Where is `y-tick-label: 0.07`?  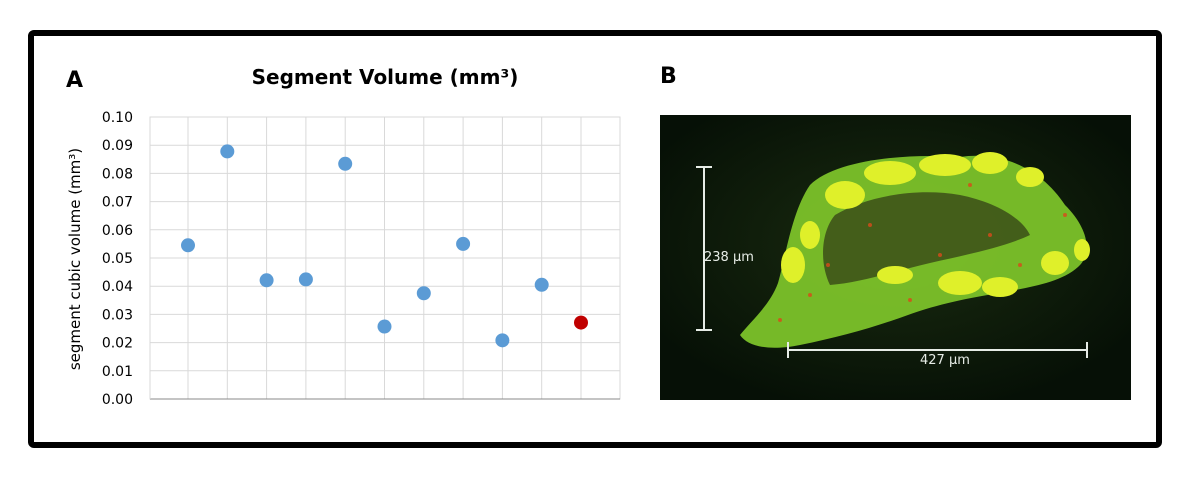 y-tick-label: 0.07 is located at coordinates (117, 203).